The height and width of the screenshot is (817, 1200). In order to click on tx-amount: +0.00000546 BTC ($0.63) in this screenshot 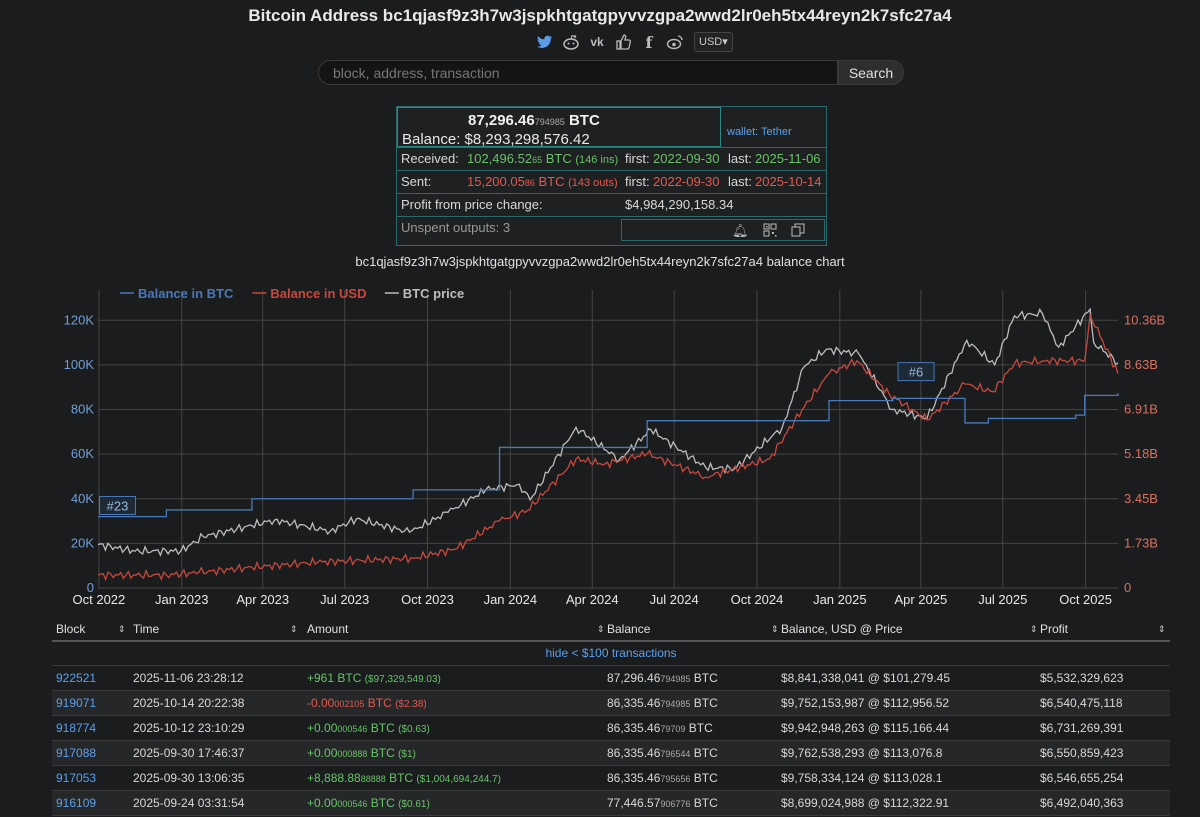, I will do `click(368, 729)`.